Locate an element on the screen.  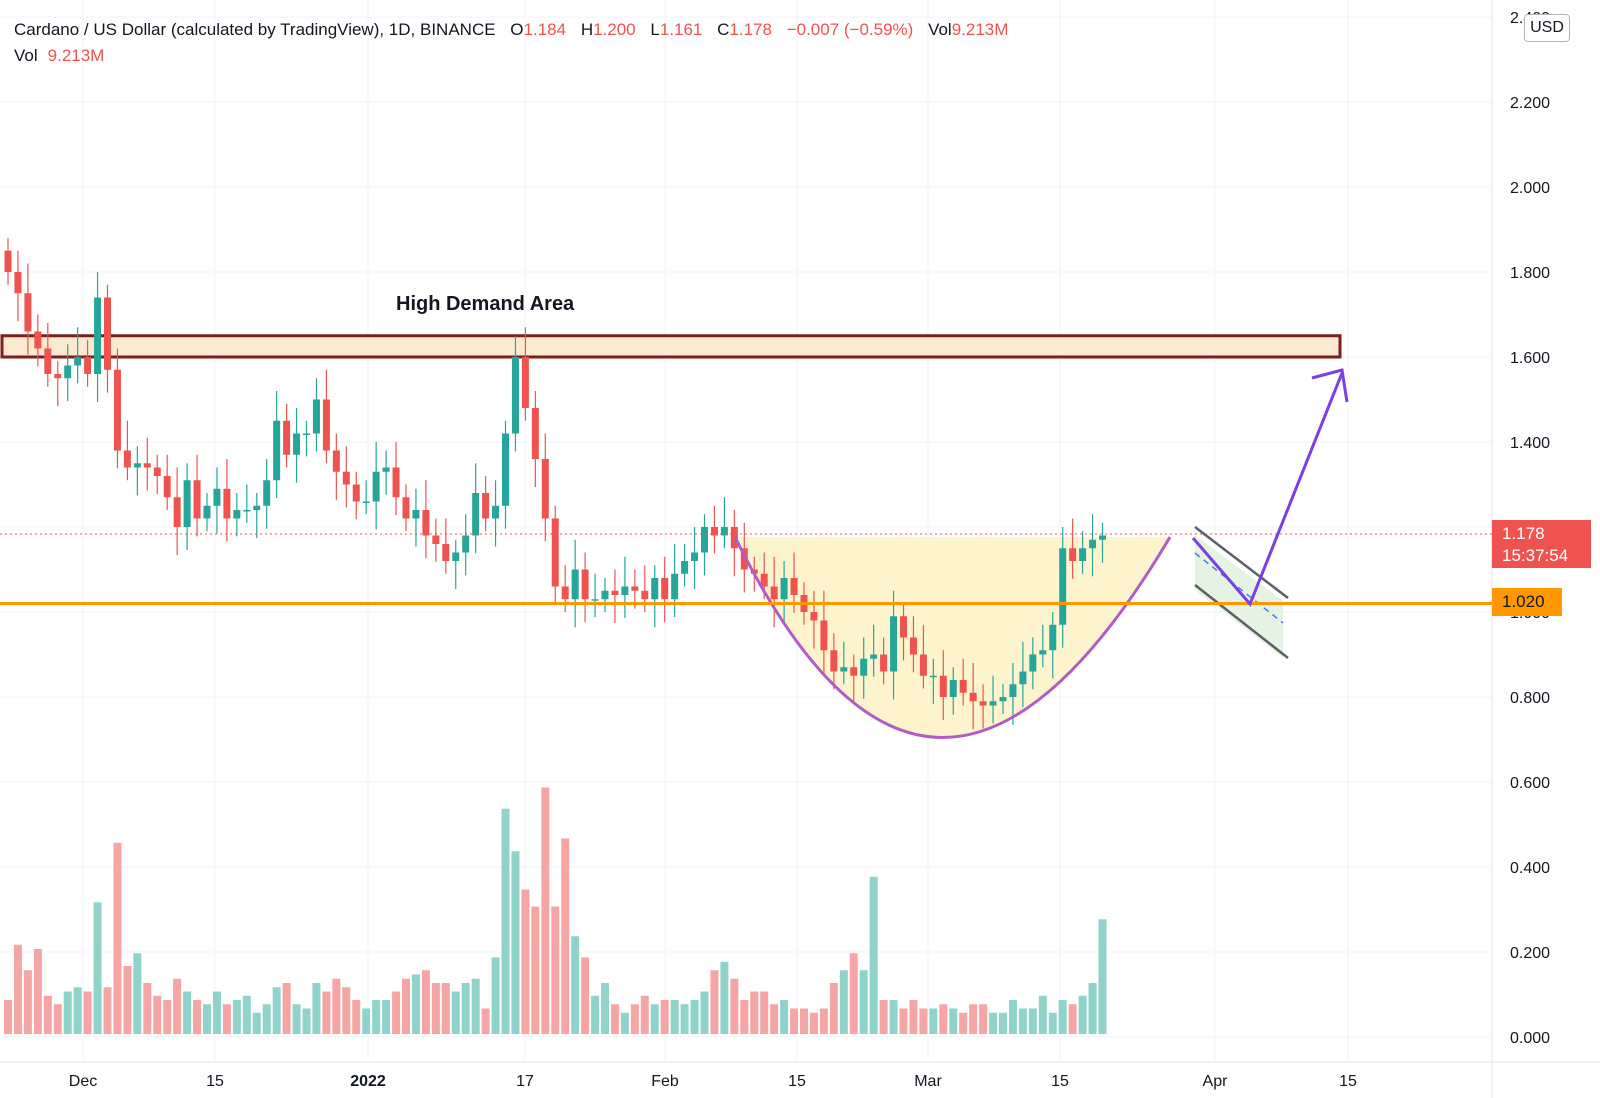
last-price: 1.178 is located at coordinates (1523, 533).